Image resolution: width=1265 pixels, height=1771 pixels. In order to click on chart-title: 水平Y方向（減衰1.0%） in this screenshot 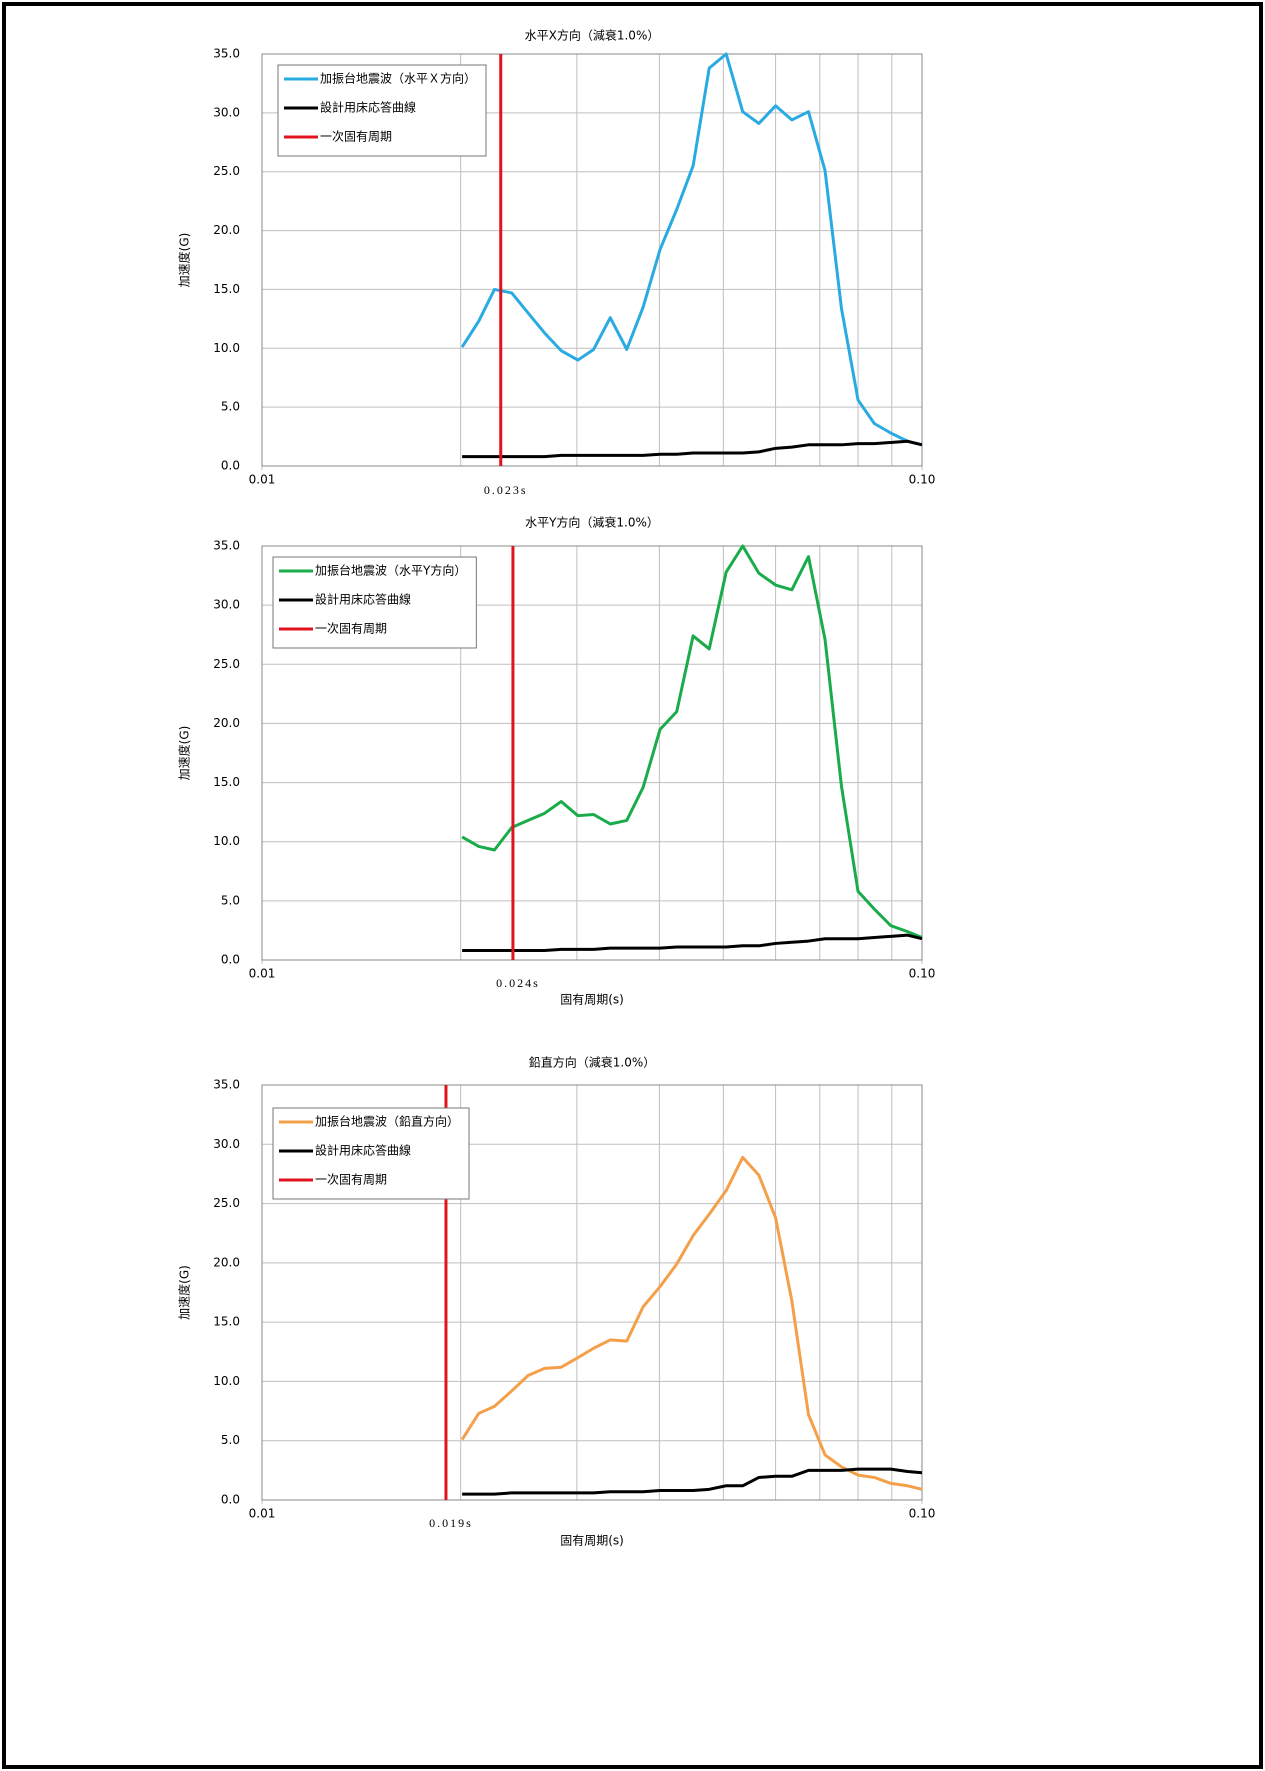, I will do `click(592, 522)`.